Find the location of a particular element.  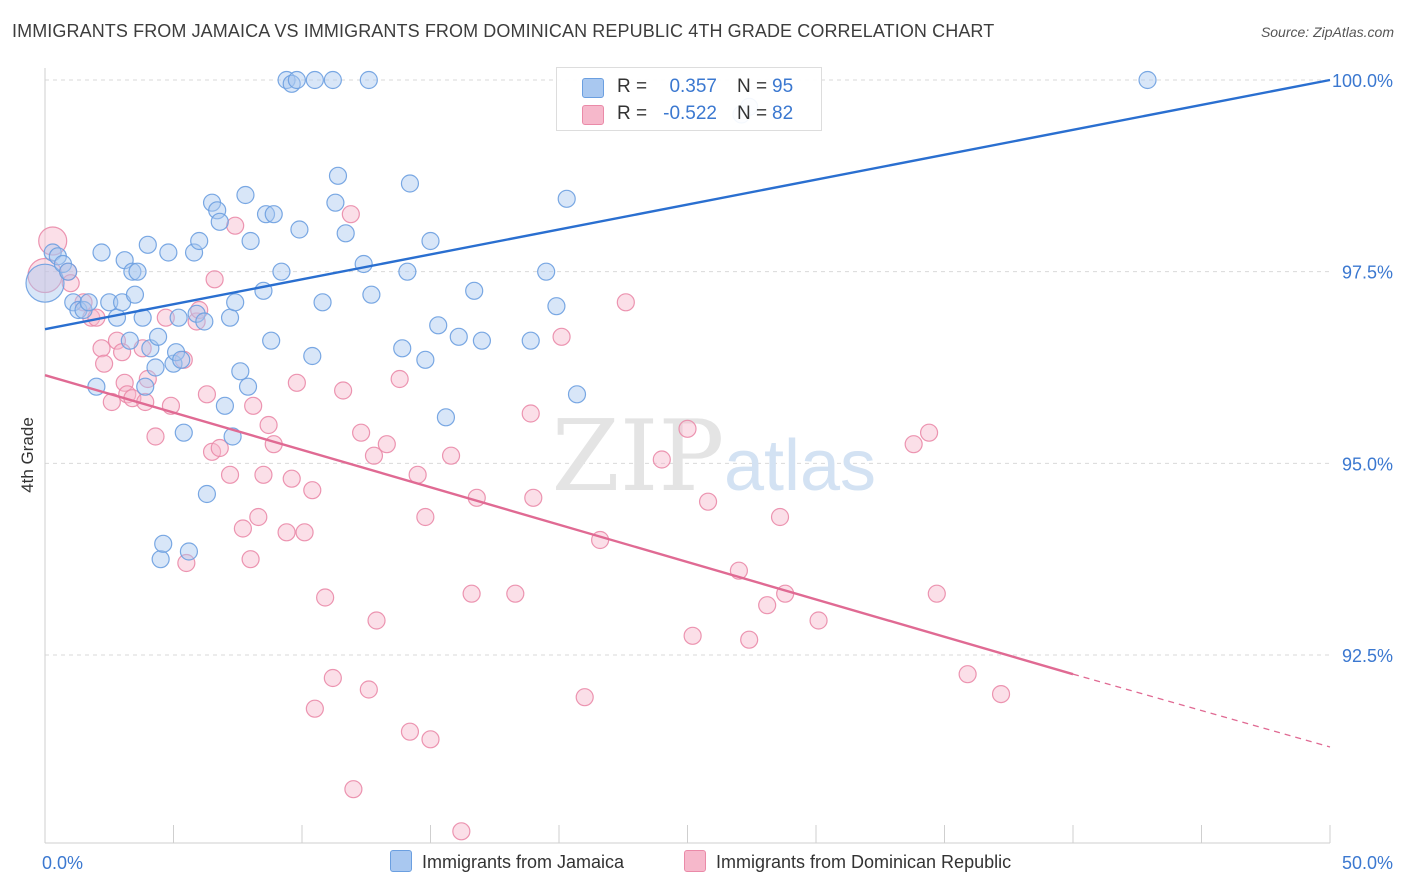

legend-item-jamaica: Immigrants from Jamaica is located at coordinates (507, 864).